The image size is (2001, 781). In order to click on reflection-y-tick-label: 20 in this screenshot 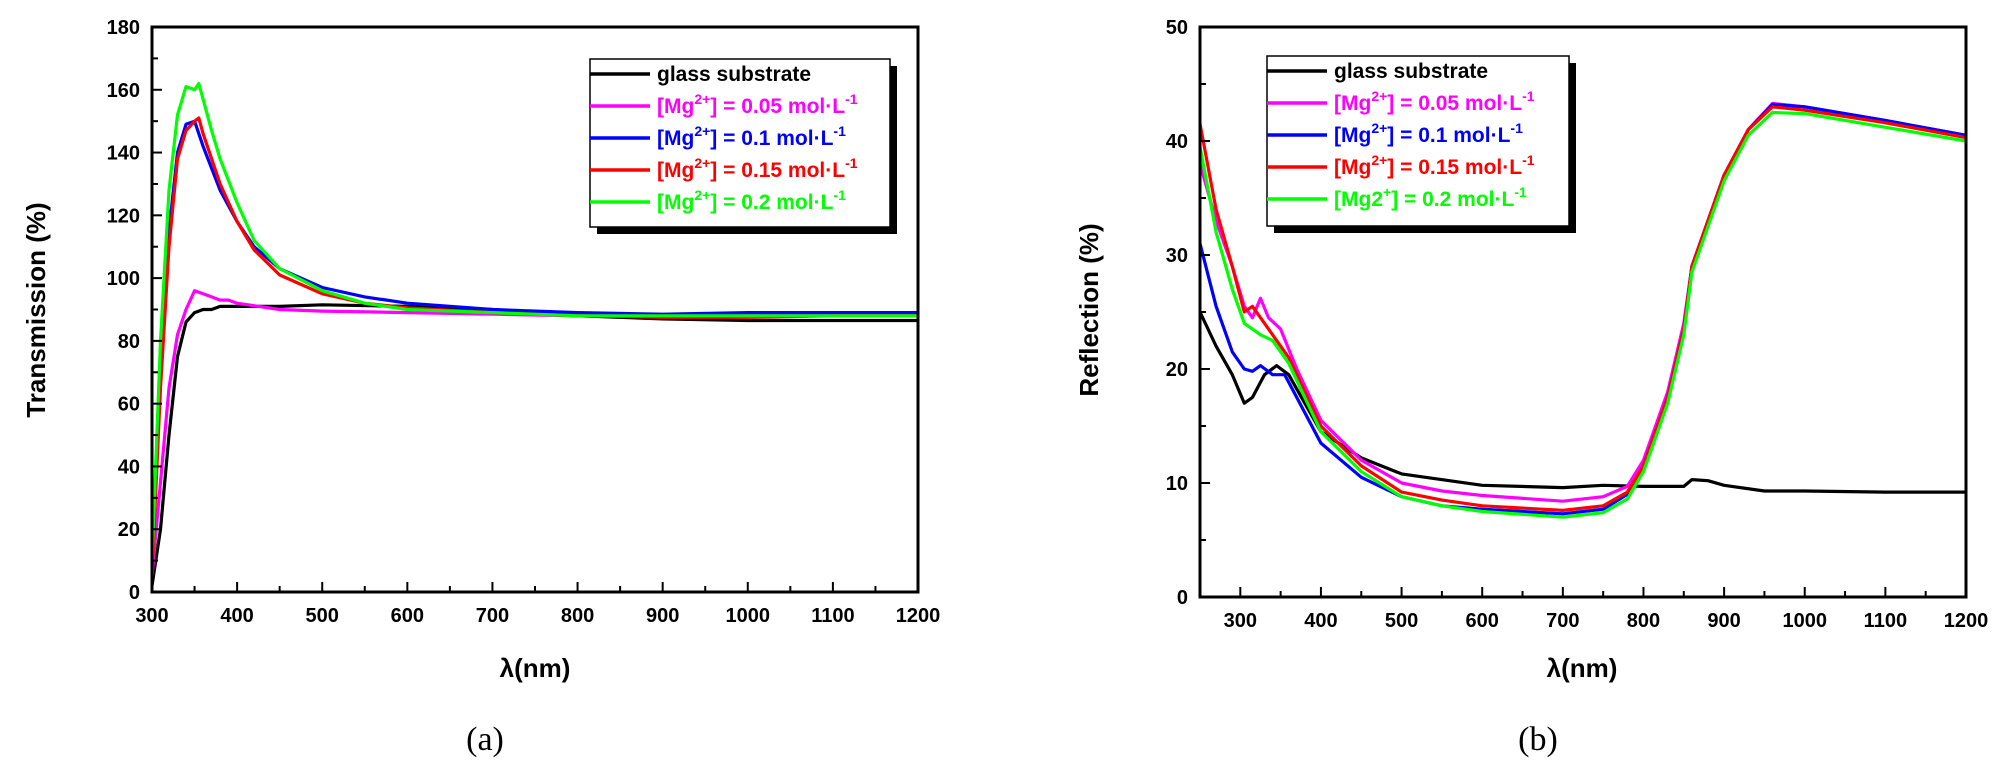, I will do `click(1177, 370)`.